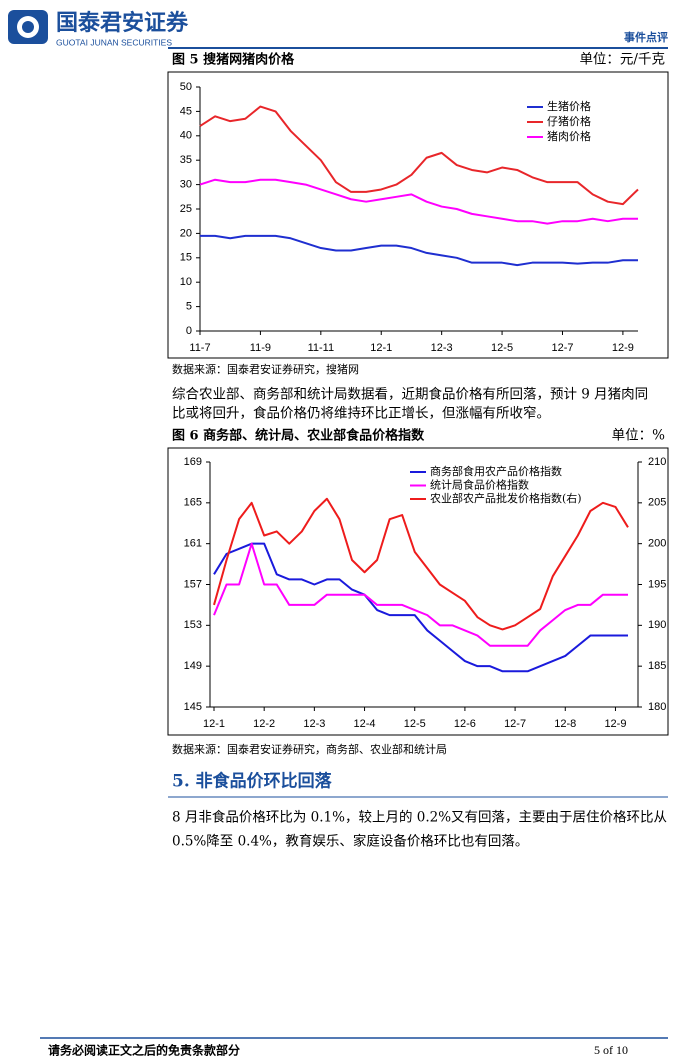 The height and width of the screenshot is (1062, 700). Describe the element at coordinates (309, 749) in the screenshot. I see `source: 数据来源：国泰君安证券研究，商务部、农业部和统计局` at that location.